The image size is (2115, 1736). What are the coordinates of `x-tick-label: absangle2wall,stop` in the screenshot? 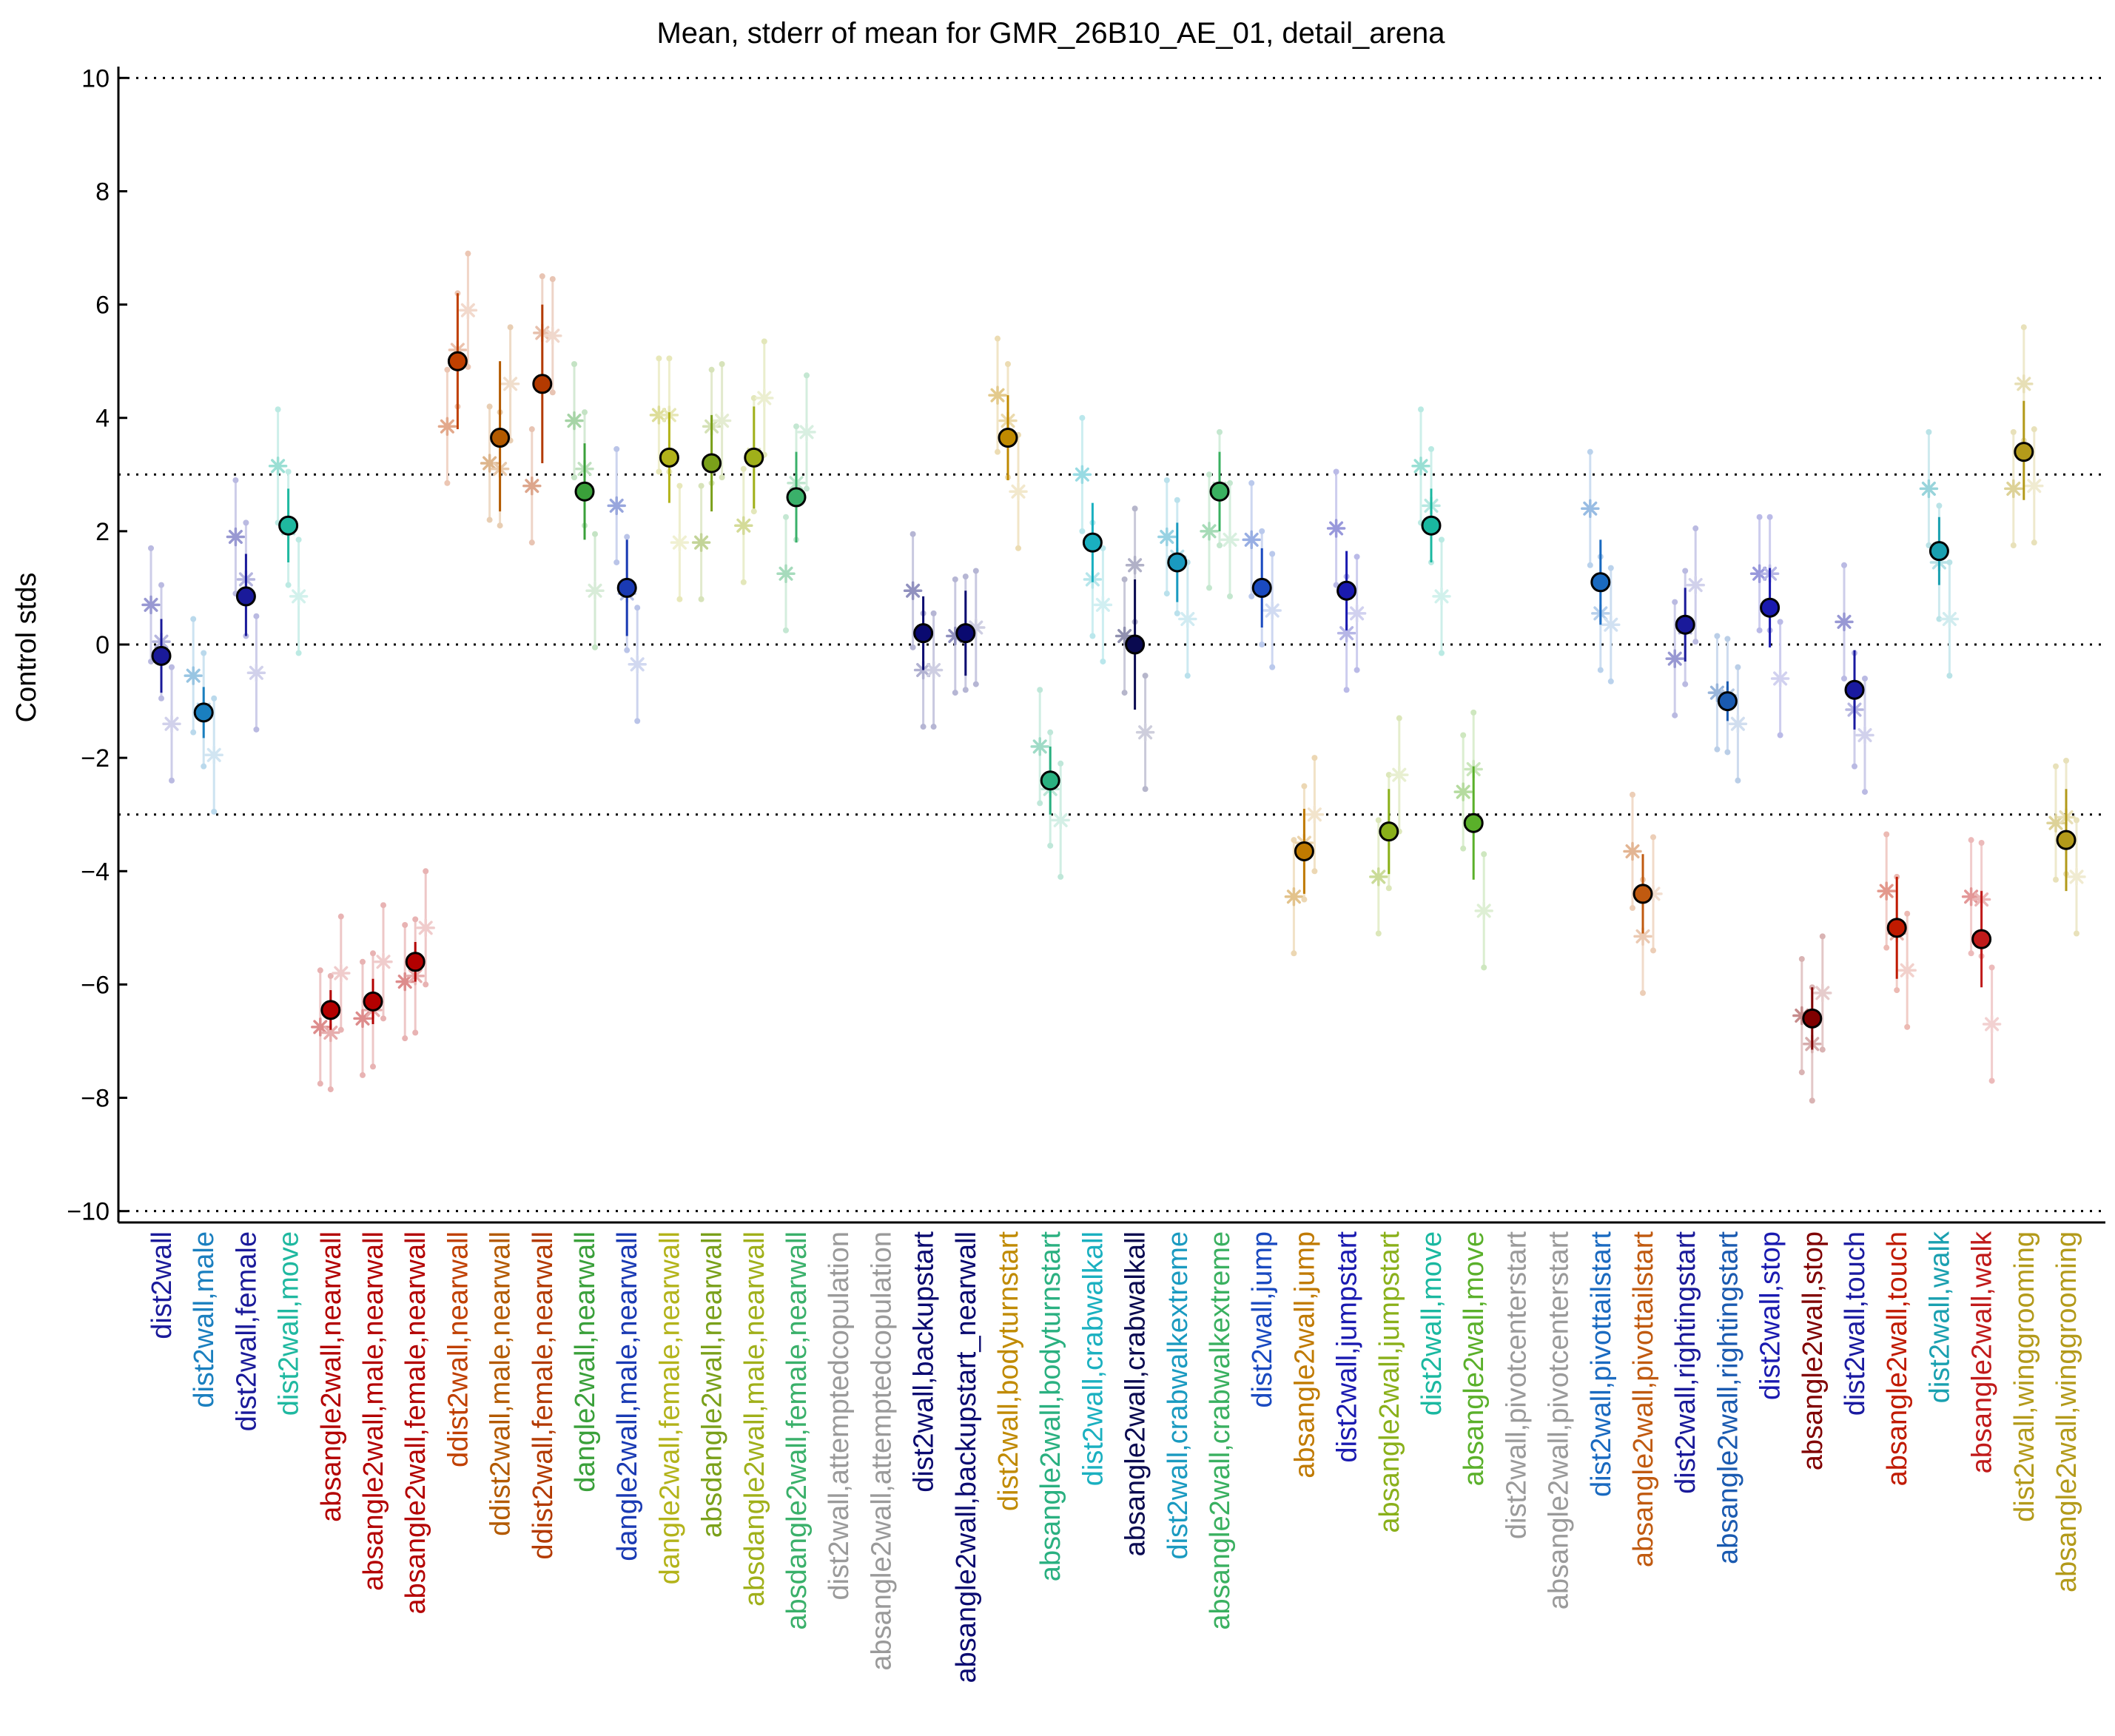 It's located at (1813, 1350).